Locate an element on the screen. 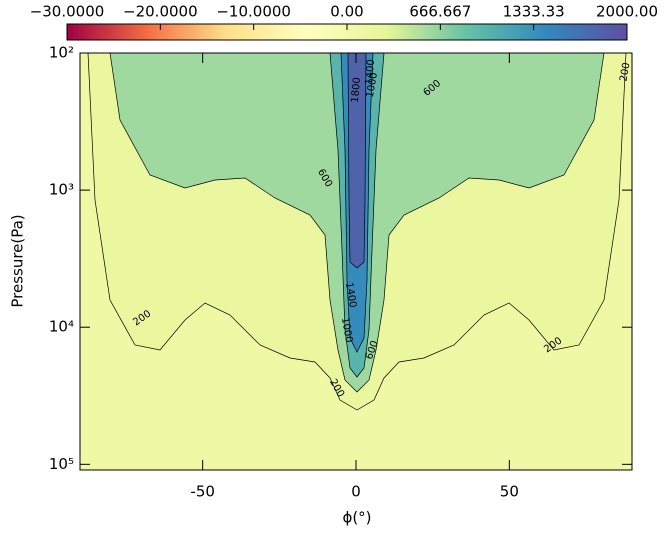 The height and width of the screenshot is (534, 667). colorbar-tick-label: −20.0000 is located at coordinates (160, 12).